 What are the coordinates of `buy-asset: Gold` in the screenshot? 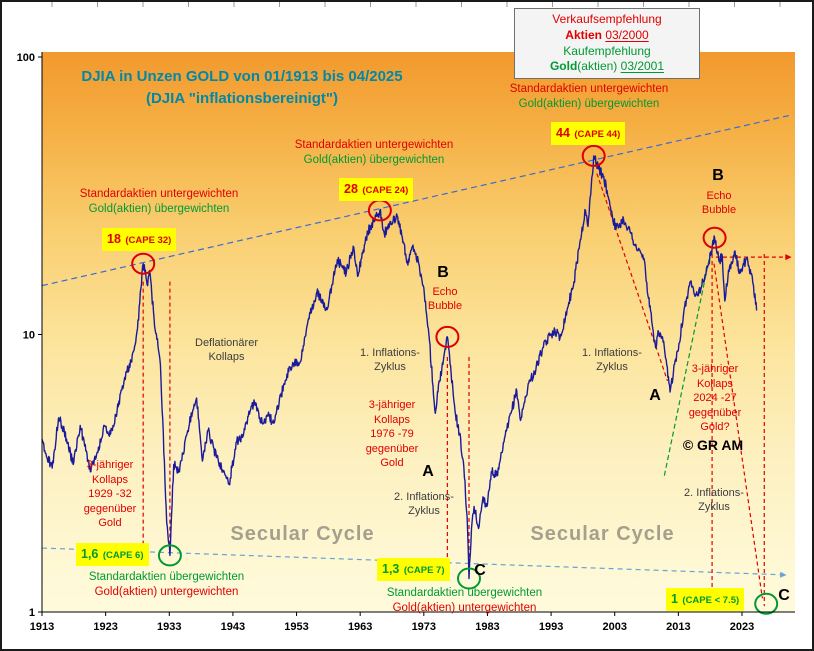 It's located at (563, 66).